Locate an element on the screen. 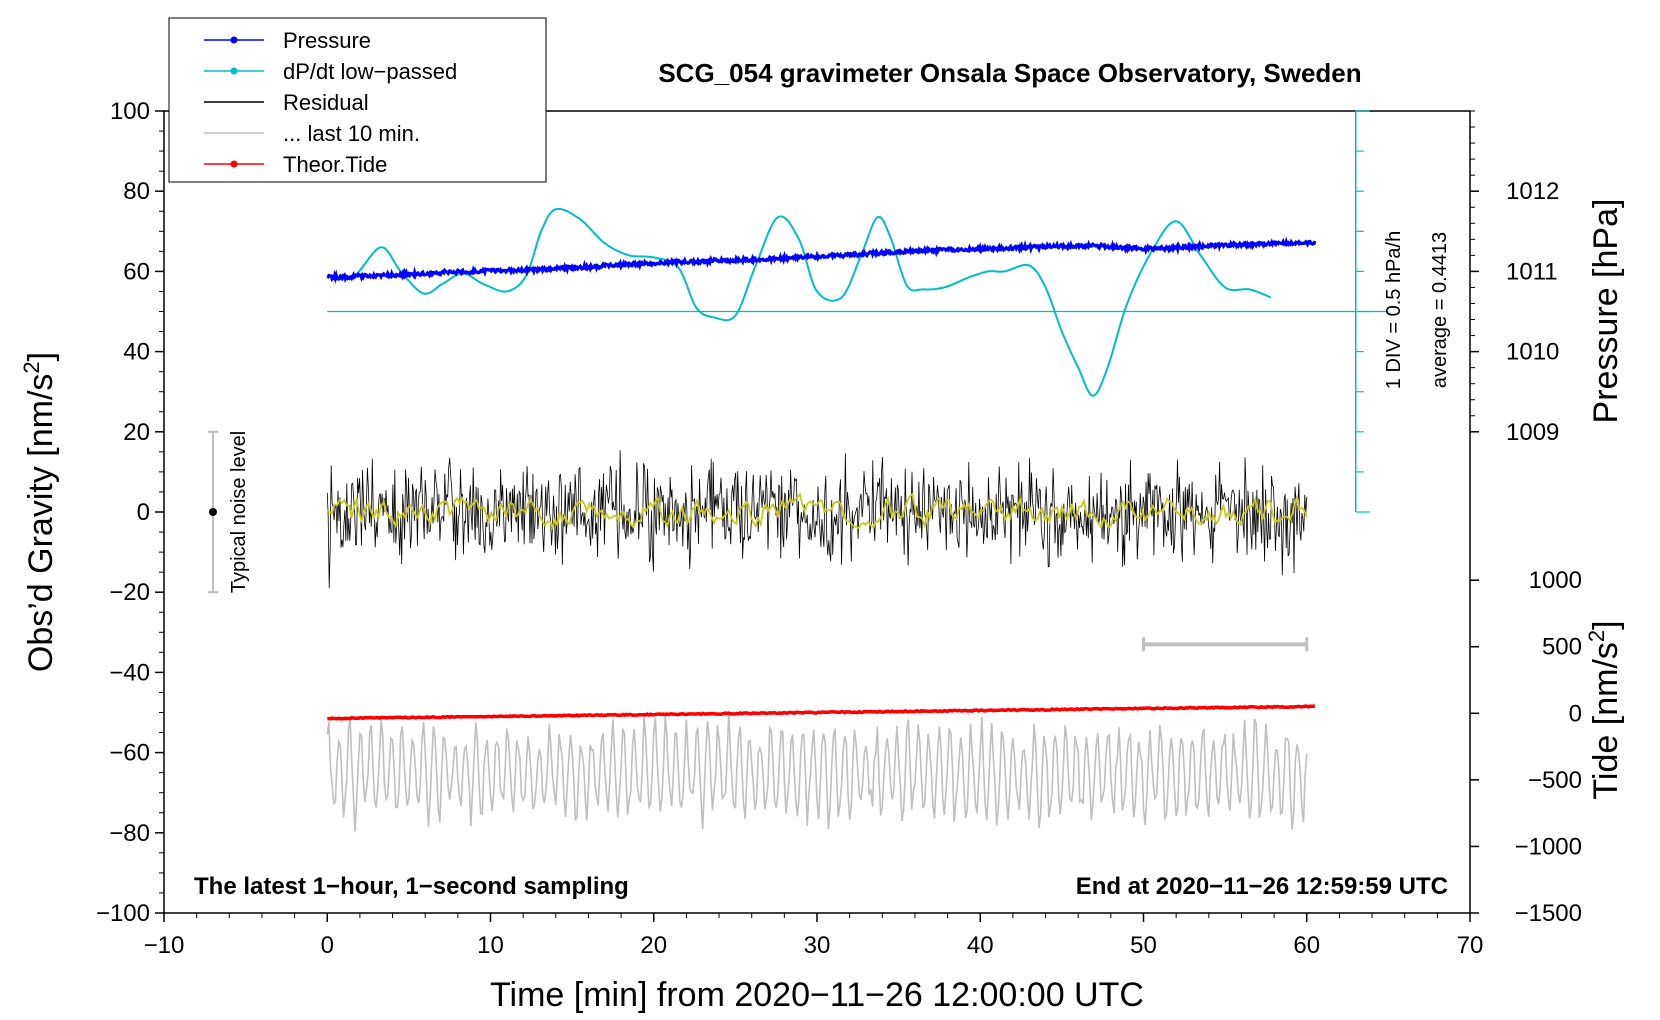 Image resolution: width=1660 pixels, height=1020 pixels. y-tick-label: −20 is located at coordinates (129, 592).